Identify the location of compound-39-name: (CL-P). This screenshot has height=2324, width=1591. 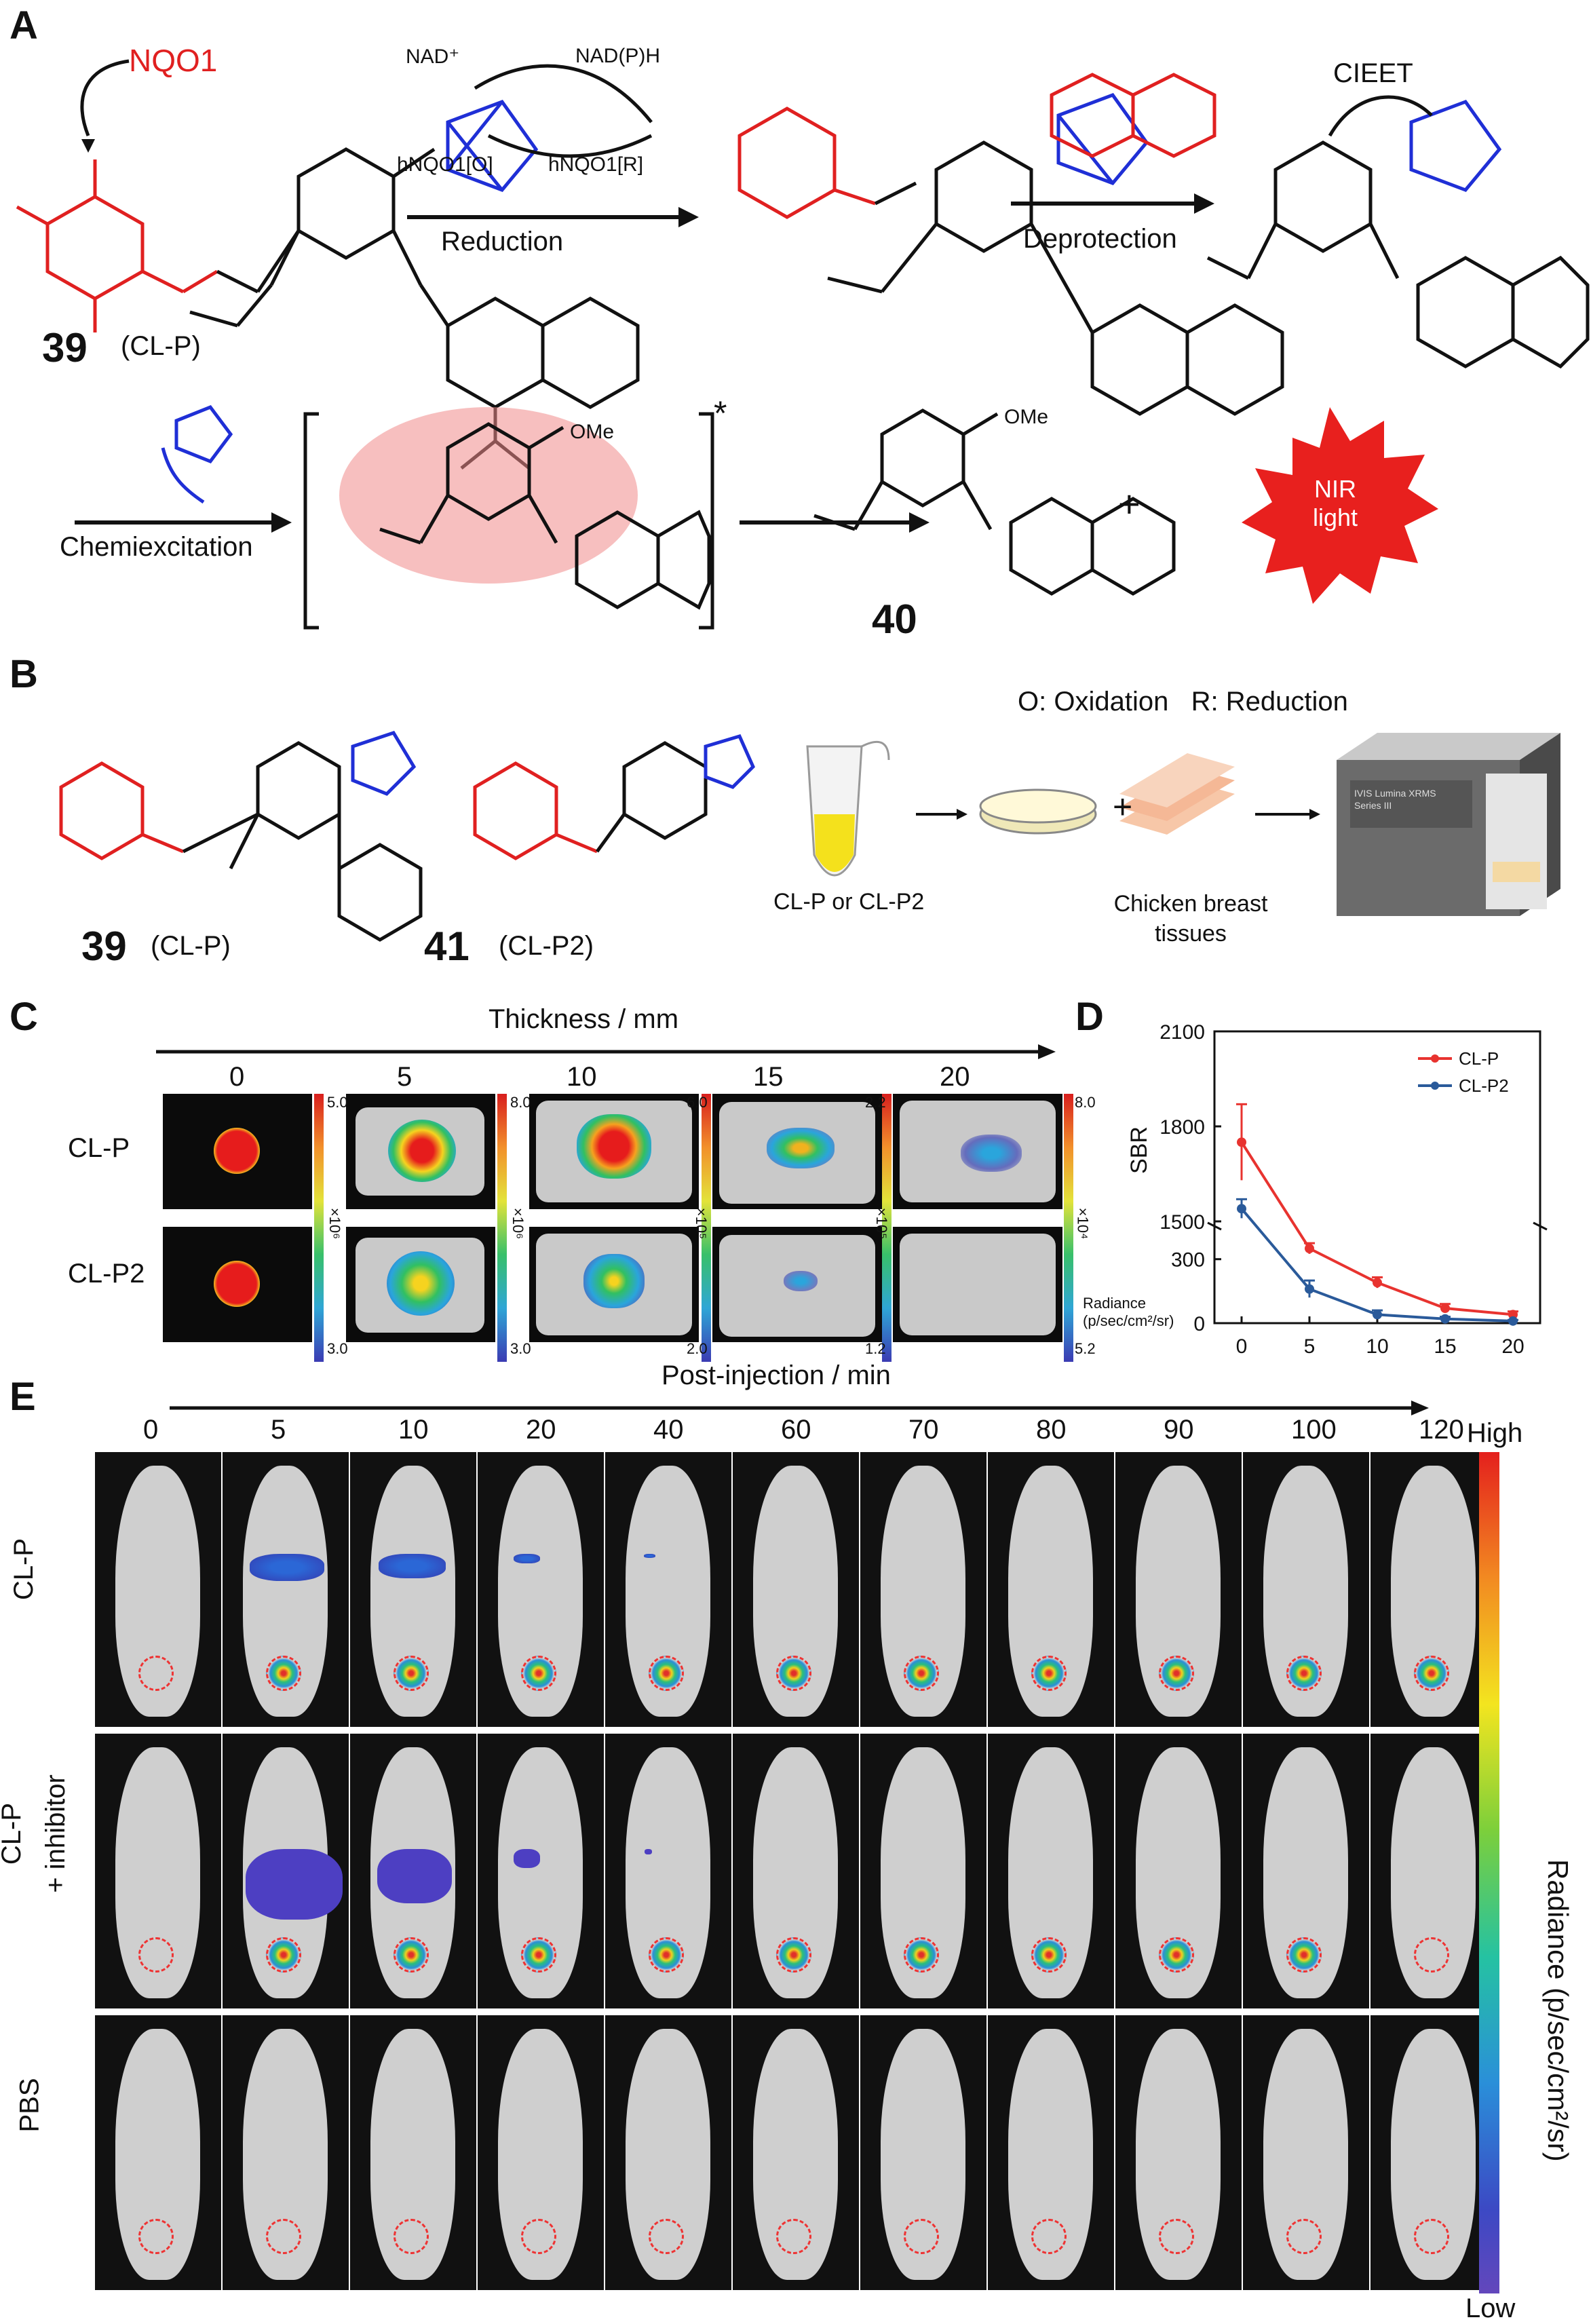
(161, 346).